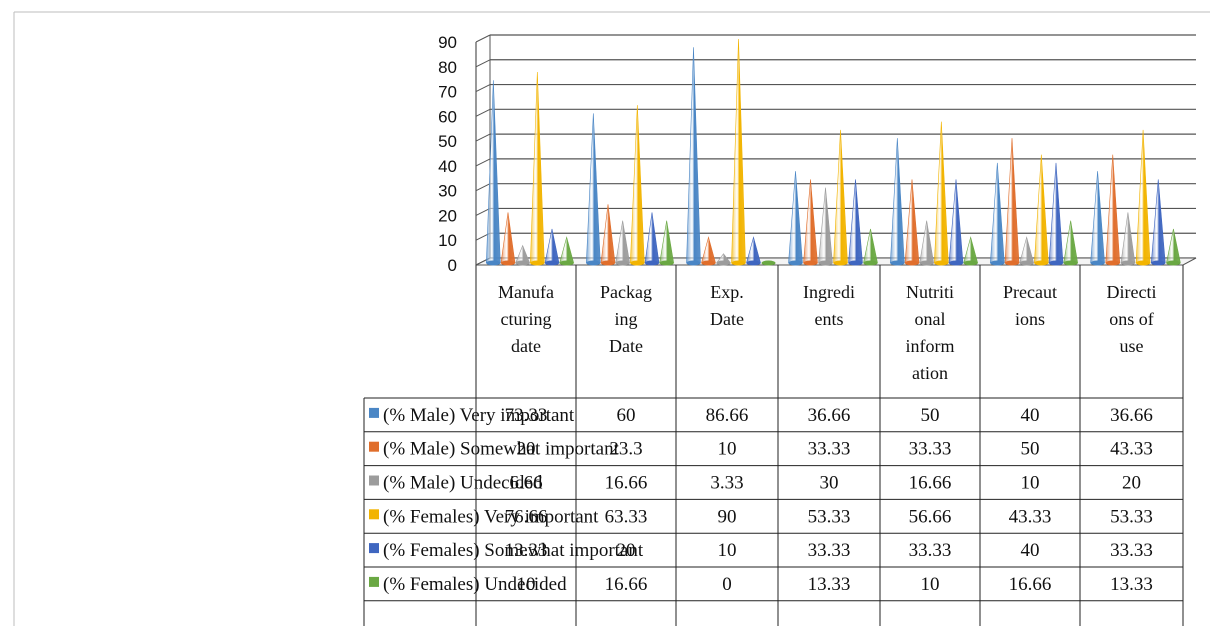  What do you see at coordinates (626, 516) in the screenshot?
I see `table-cell-value: 63.33` at bounding box center [626, 516].